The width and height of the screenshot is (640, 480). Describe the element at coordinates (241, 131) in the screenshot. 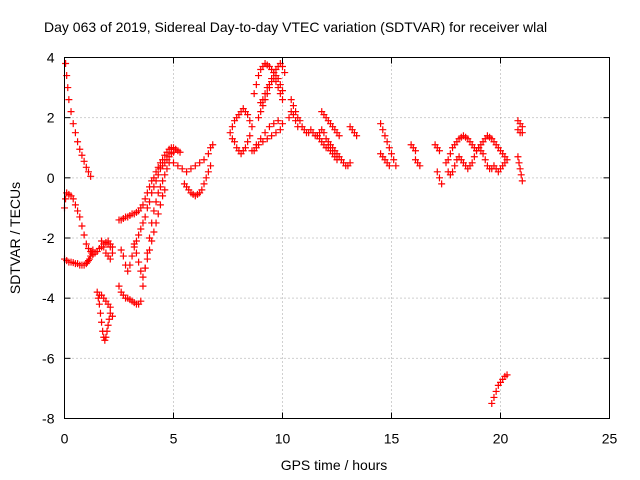

I see `series-arc-l` at that location.